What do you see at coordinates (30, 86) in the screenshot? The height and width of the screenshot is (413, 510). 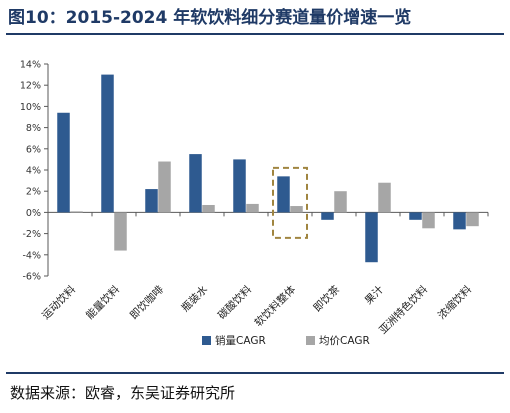 I see `y-tick-label: 12%` at bounding box center [30, 86].